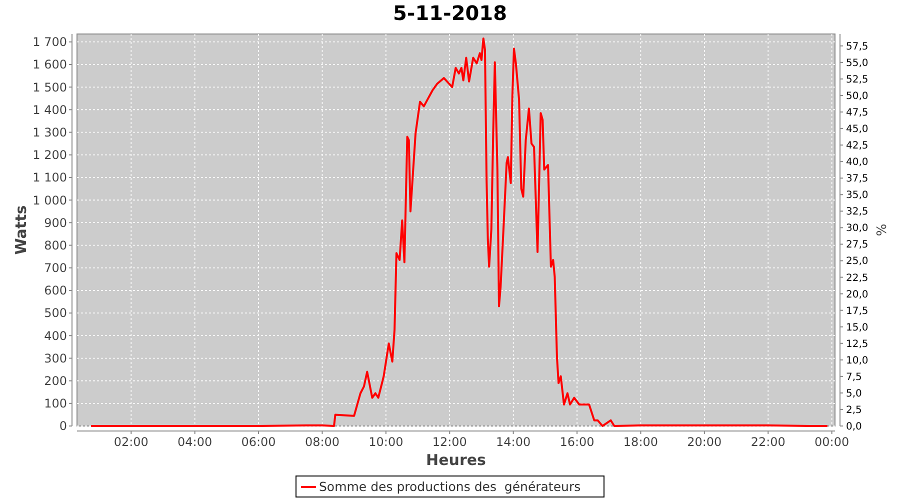 The width and height of the screenshot is (900, 500). I want to click on y2-tick-label: 20,0, so click(857, 294).